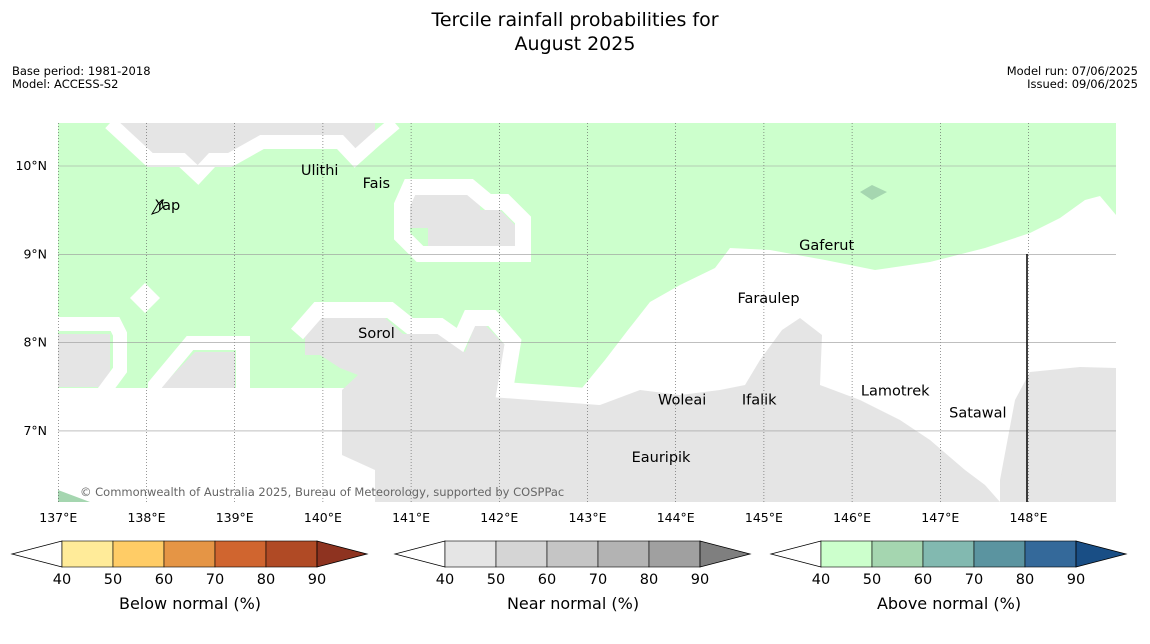 The image size is (1150, 644). Describe the element at coordinates (940, 517) in the screenshot. I see `lon-tick-label: 147°E` at that location.